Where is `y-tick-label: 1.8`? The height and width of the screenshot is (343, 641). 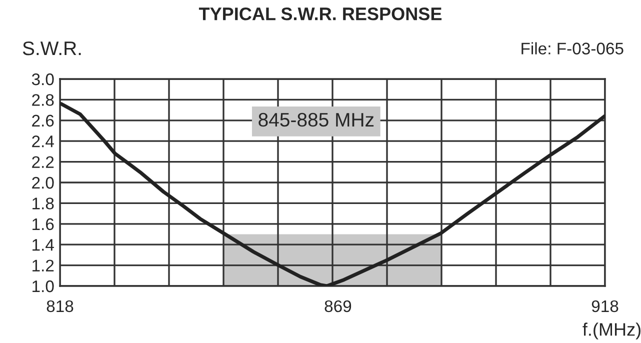 y-tick-label: 1.8 is located at coordinates (43, 204).